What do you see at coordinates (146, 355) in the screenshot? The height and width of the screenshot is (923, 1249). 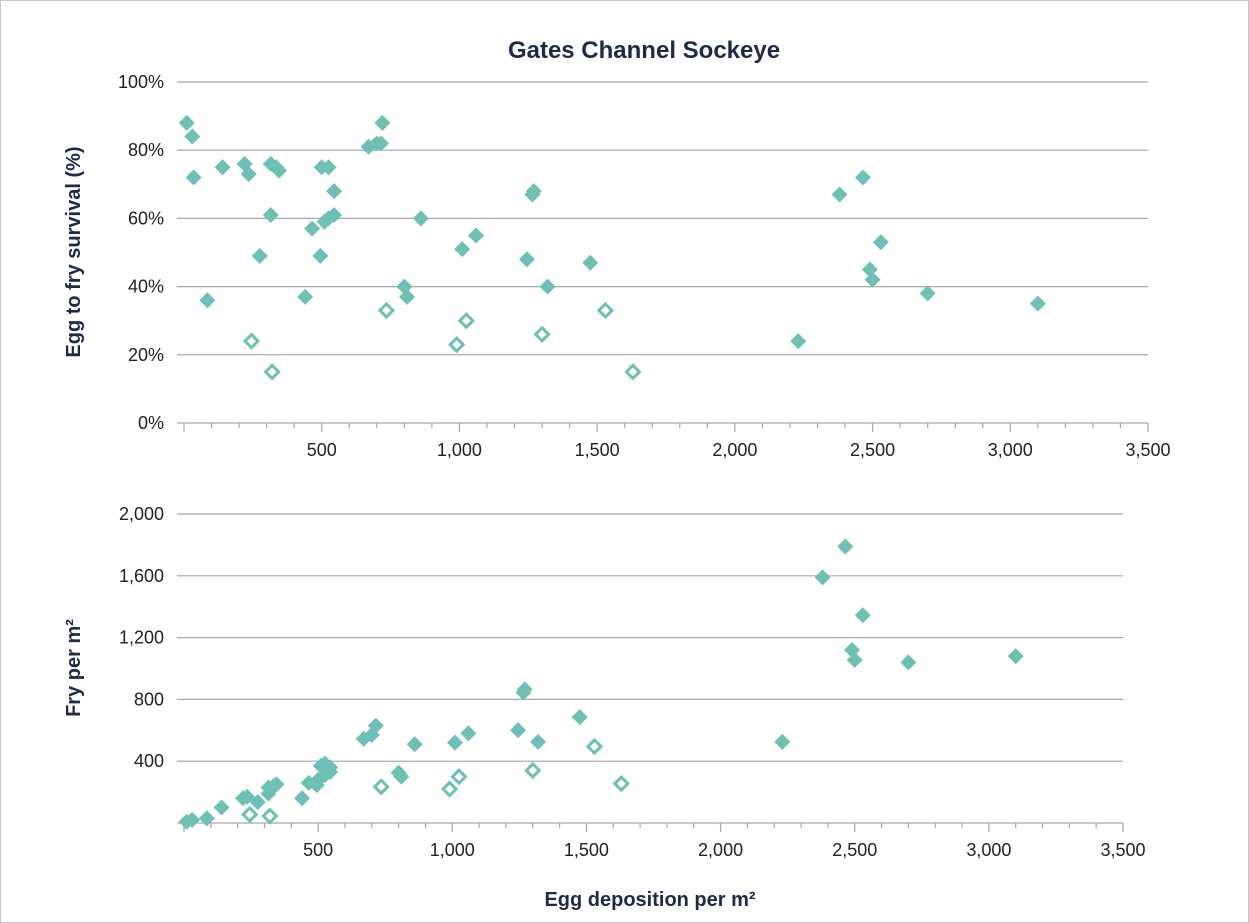 I see `y-tick-label: 20%` at bounding box center [146, 355].